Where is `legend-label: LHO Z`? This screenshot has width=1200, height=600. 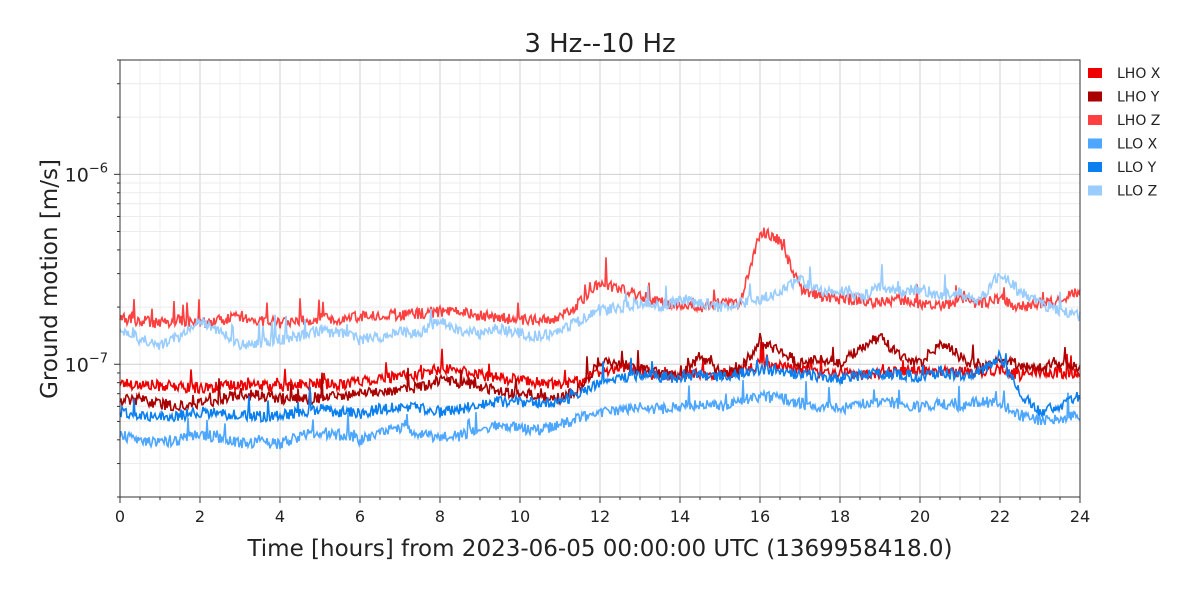 legend-label: LHO Z is located at coordinates (1138, 121).